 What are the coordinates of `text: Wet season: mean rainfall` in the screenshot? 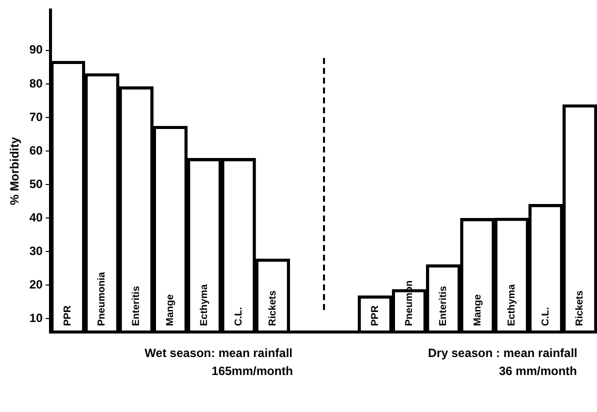 It's located at (218, 353).